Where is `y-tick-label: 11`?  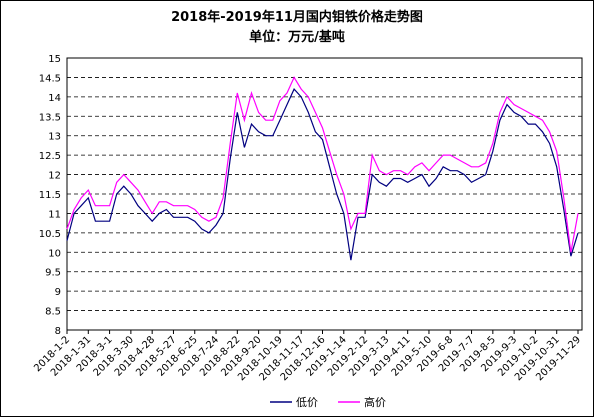
y-tick-label: 11 is located at coordinates (54, 214).